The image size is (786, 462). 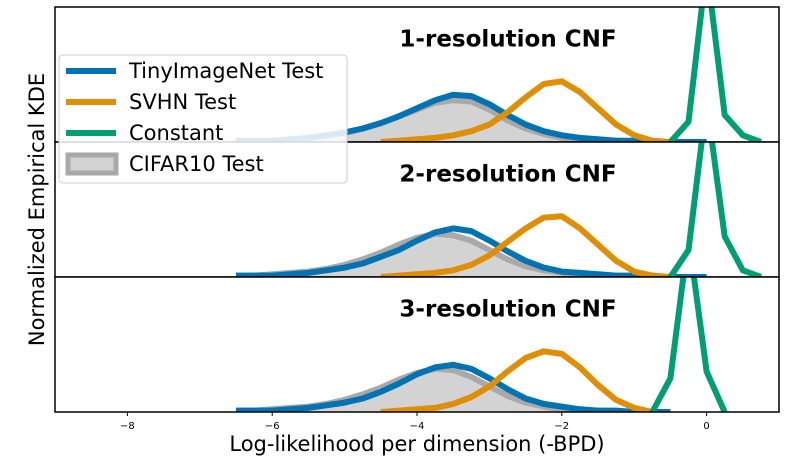 I want to click on x-tick-label: −2, so click(x=561, y=426).